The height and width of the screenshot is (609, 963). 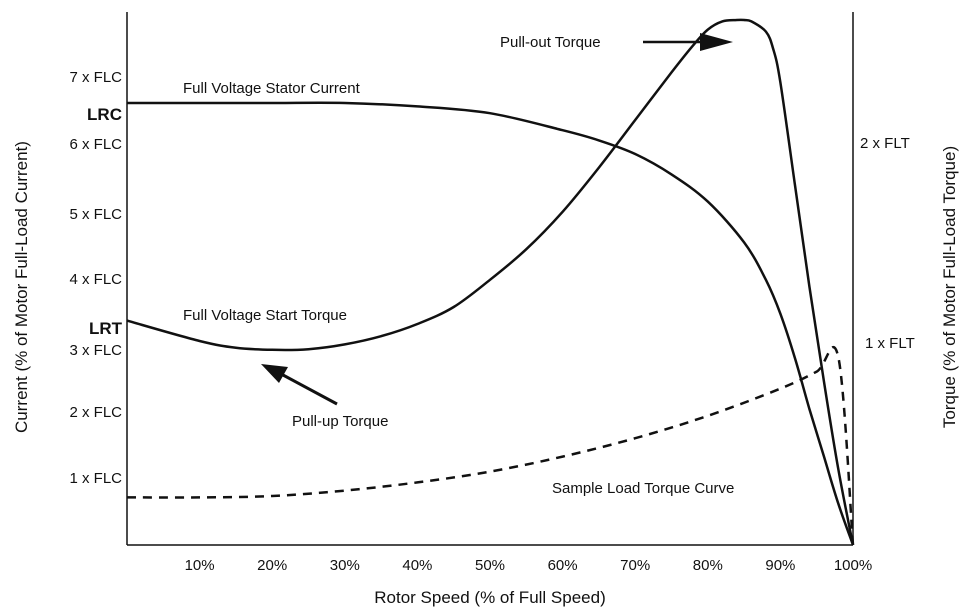 I want to click on x-tick-20: 20%, so click(x=272, y=565).